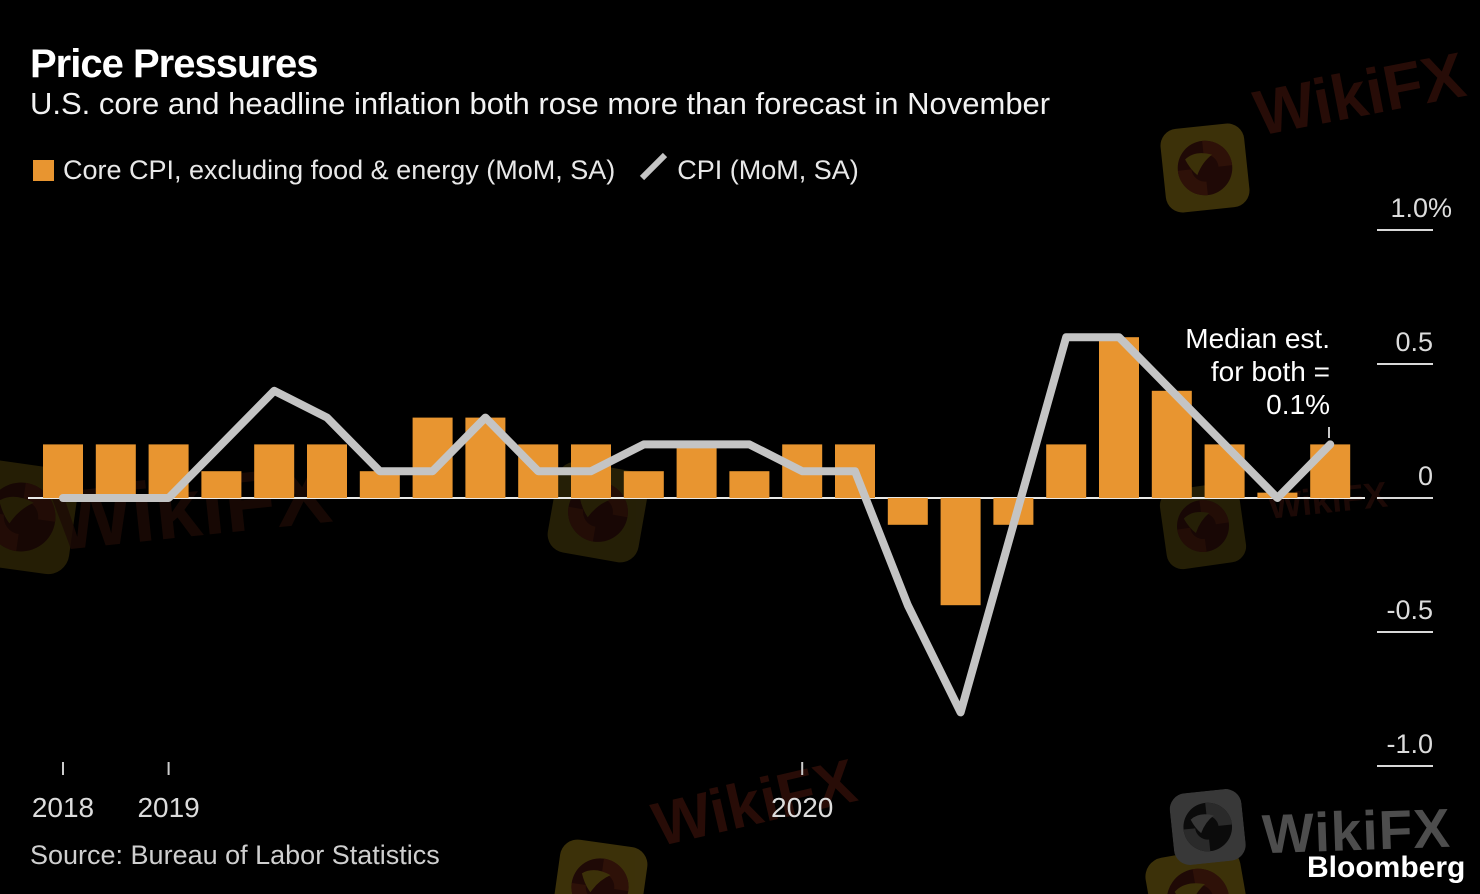 The width and height of the screenshot is (1480, 894). I want to click on annotation-line-0: Median est., so click(1257, 338).